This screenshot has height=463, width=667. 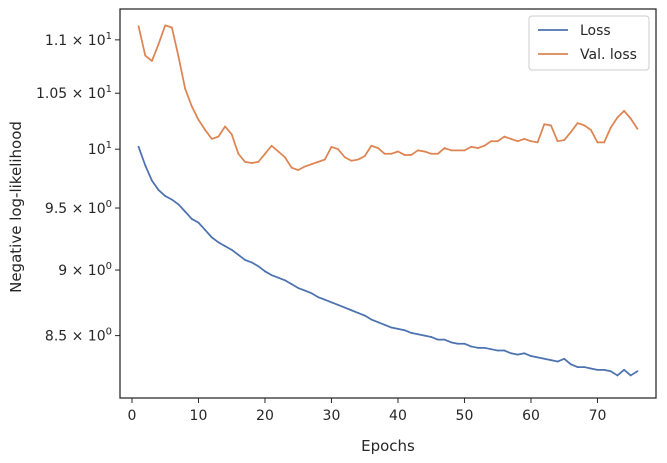 What do you see at coordinates (100, 149) in the screenshot?
I see `y-tick-label: 101` at bounding box center [100, 149].